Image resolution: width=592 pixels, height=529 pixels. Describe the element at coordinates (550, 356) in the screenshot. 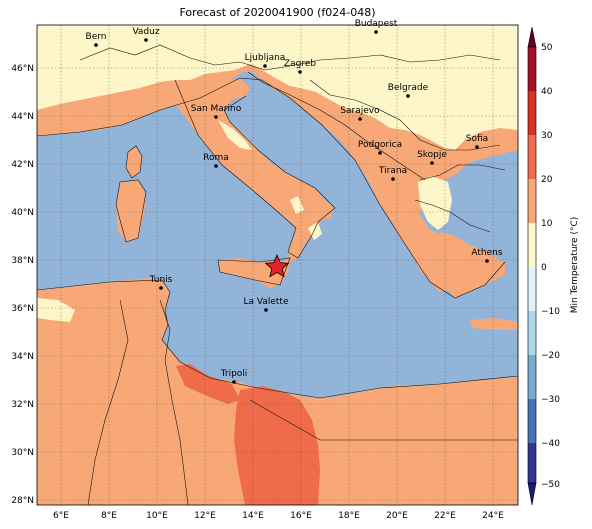

I see `colorbar-tick-label: −20` at that location.